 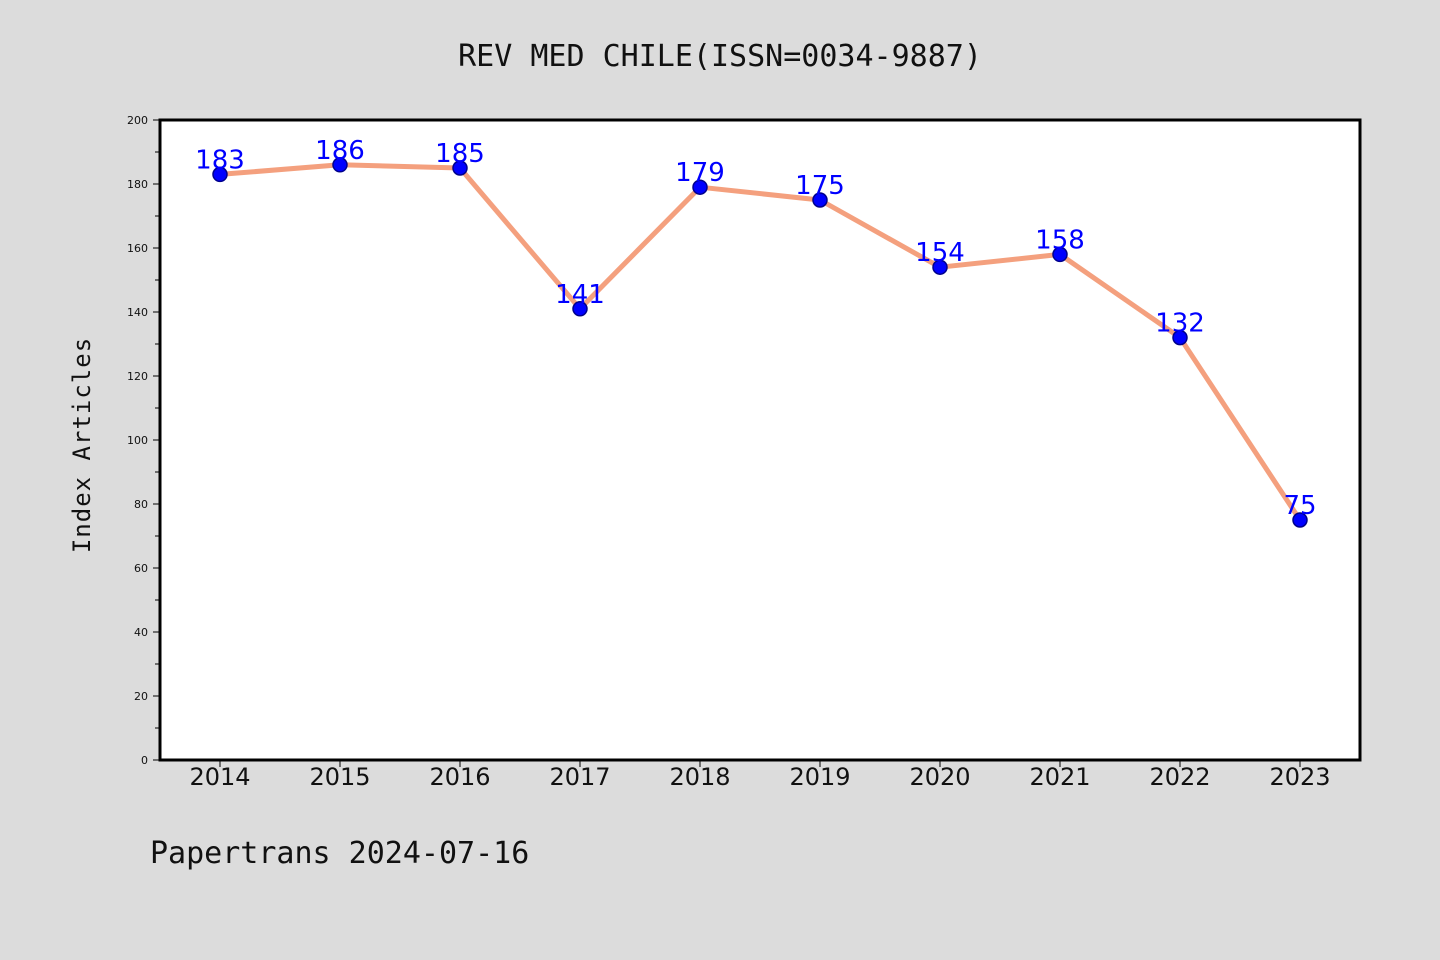 What do you see at coordinates (1059, 777) in the screenshot?
I see `x-tick-label: 2021` at bounding box center [1059, 777].